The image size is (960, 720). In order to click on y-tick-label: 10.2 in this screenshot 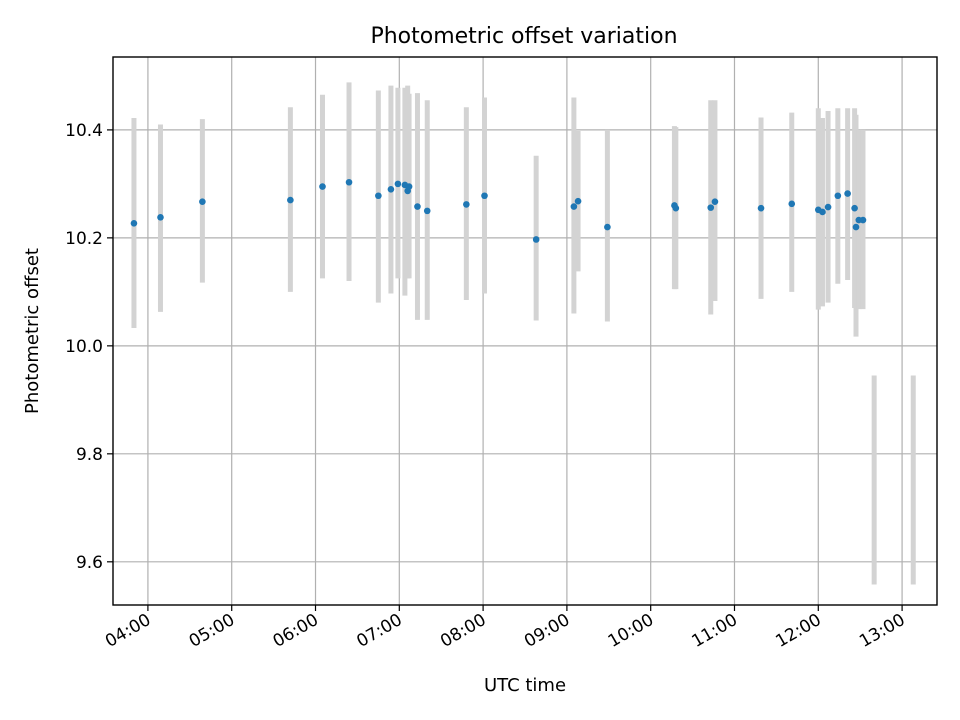, I will do `click(84, 239)`.